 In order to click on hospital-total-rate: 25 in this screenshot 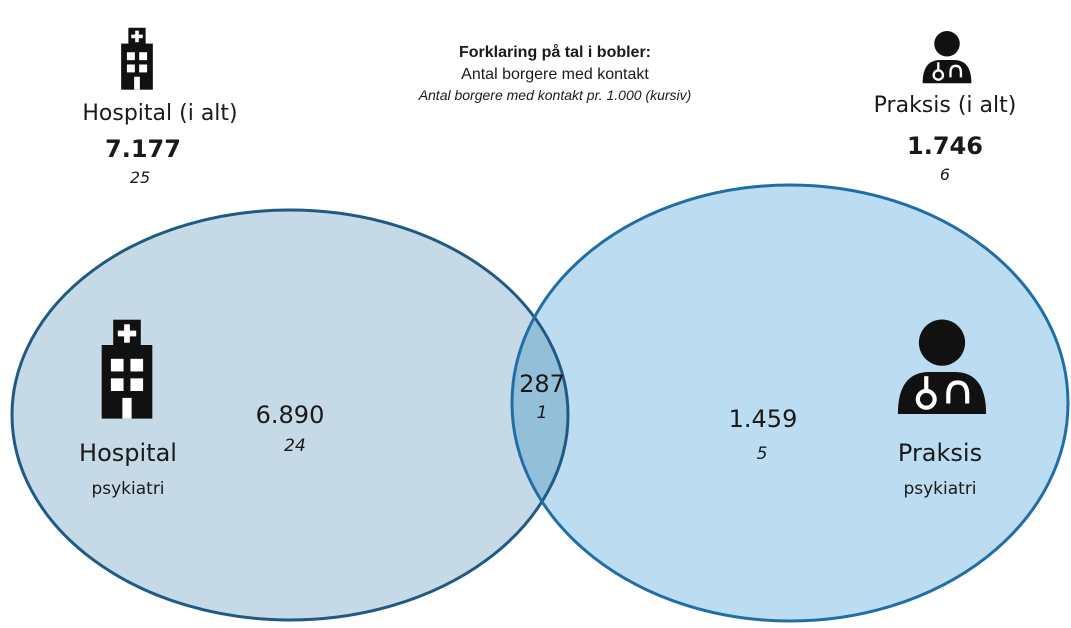, I will do `click(140, 177)`.